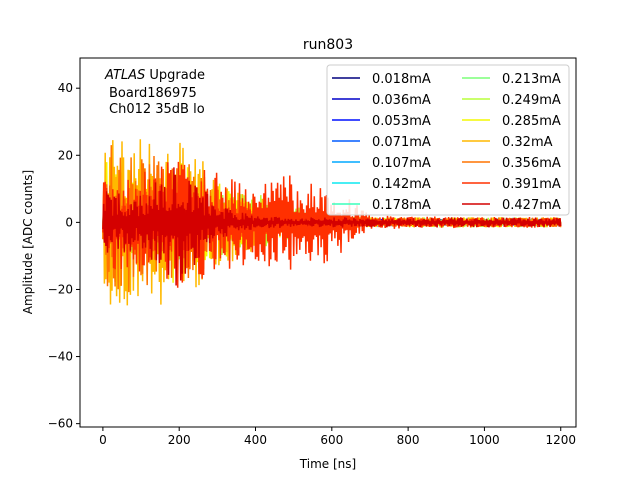 The image size is (640, 484). What do you see at coordinates (531, 100) in the screenshot?
I see `legend-label: 0.249mA` at bounding box center [531, 100].